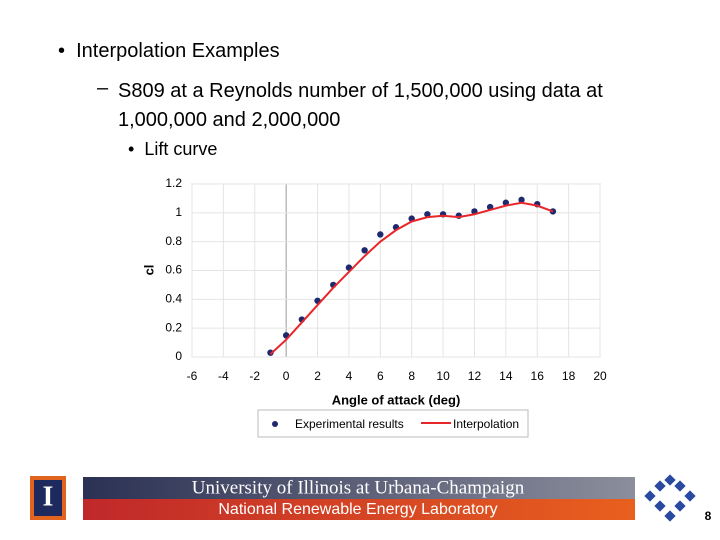 This screenshot has width=720, height=540. I want to click on series-line, so click(411, 278).